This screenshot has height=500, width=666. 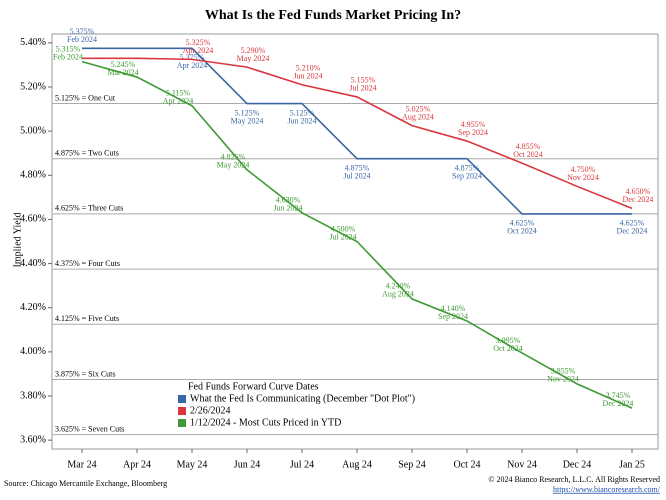 I want to click on legend-label: 2/26/2024, so click(x=210, y=410).